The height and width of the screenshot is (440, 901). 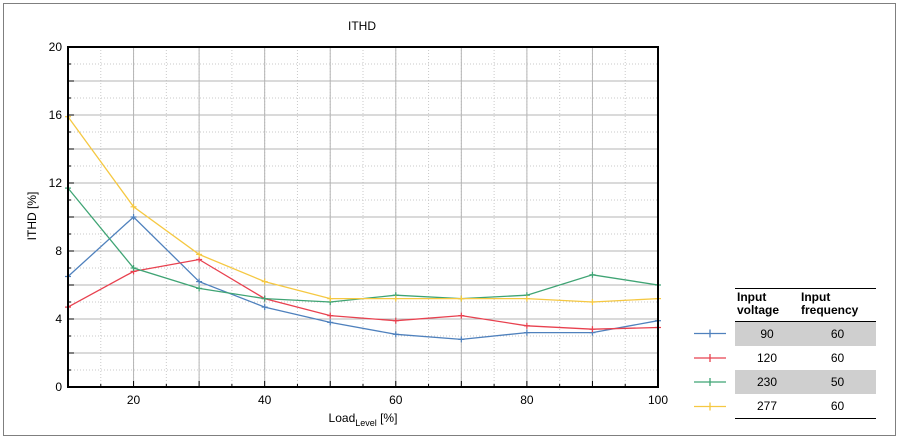 I want to click on legend-frequency: 50, so click(x=837, y=382).